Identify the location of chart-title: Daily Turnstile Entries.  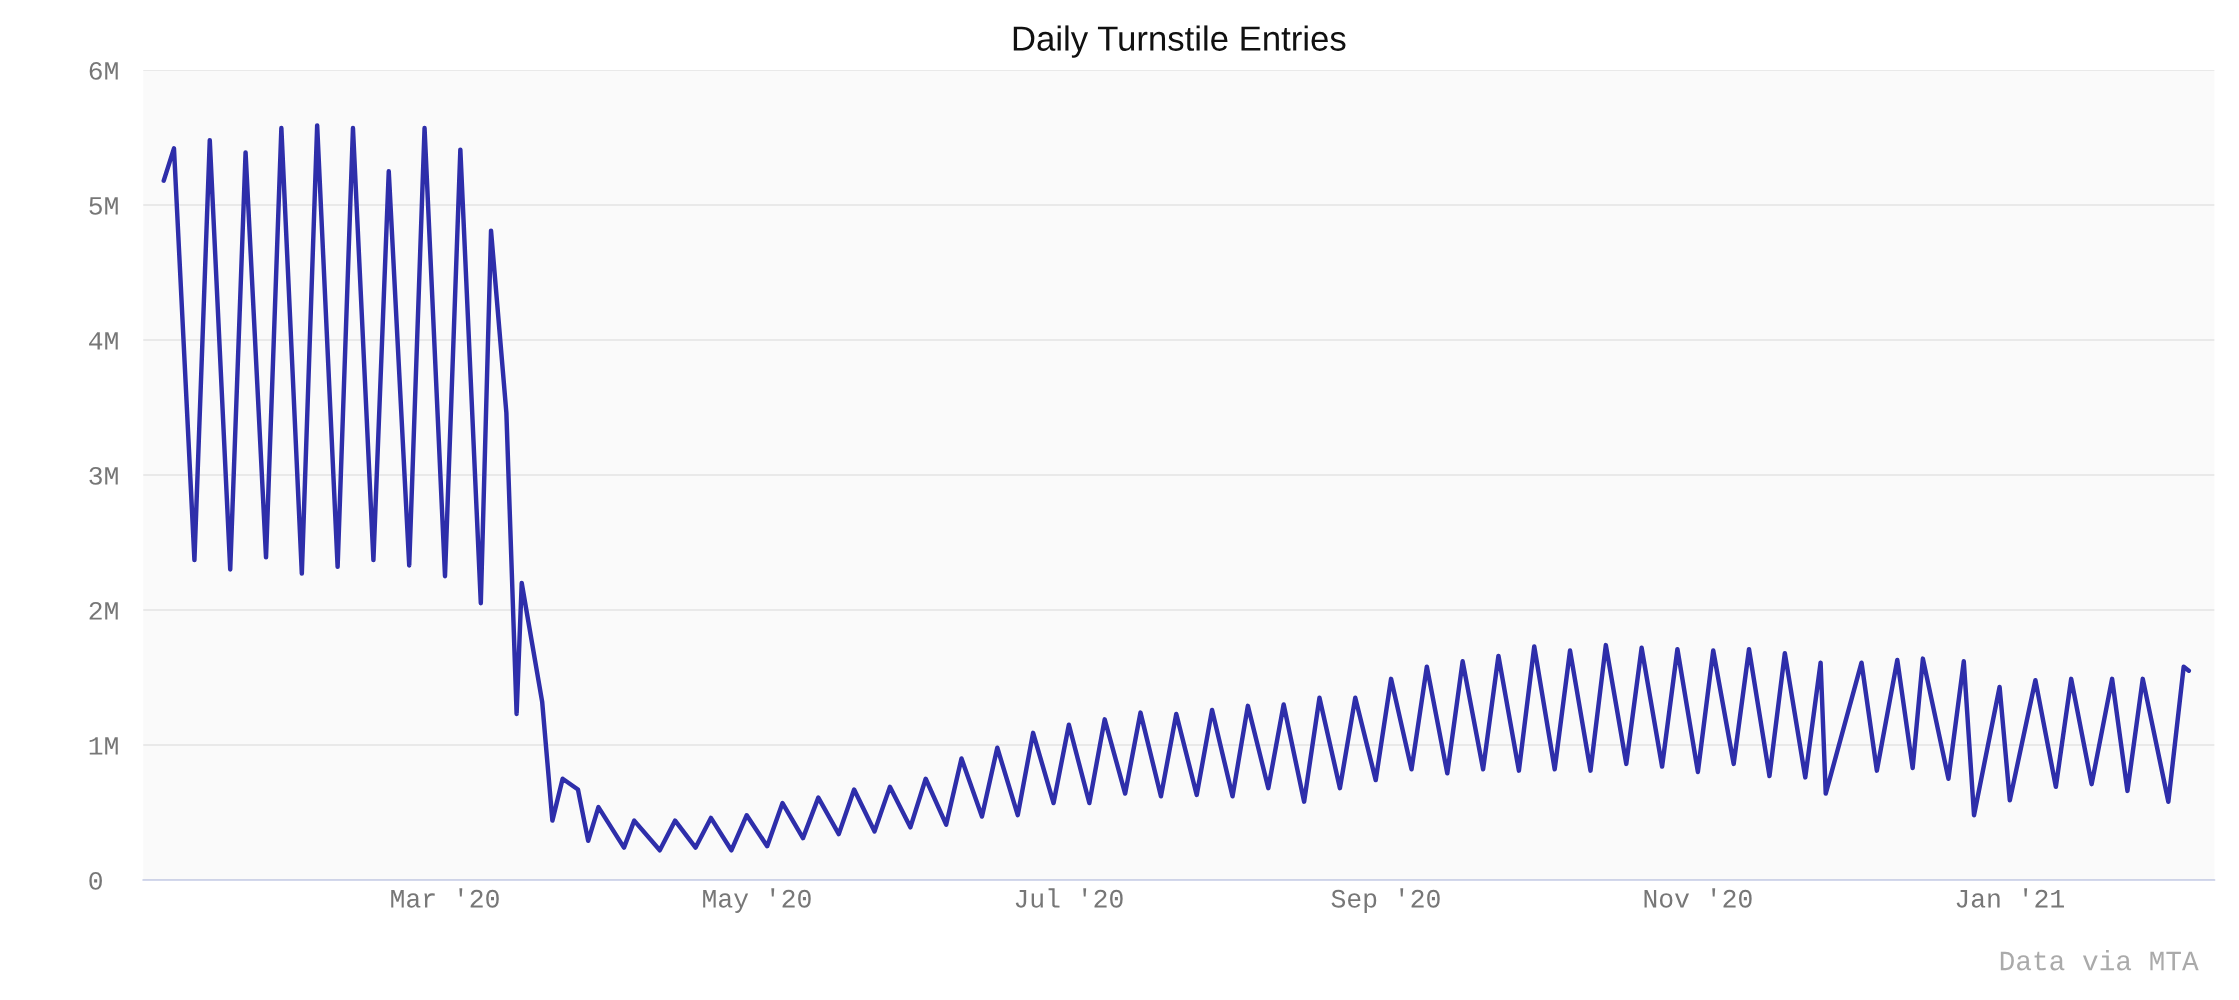
(1179, 41).